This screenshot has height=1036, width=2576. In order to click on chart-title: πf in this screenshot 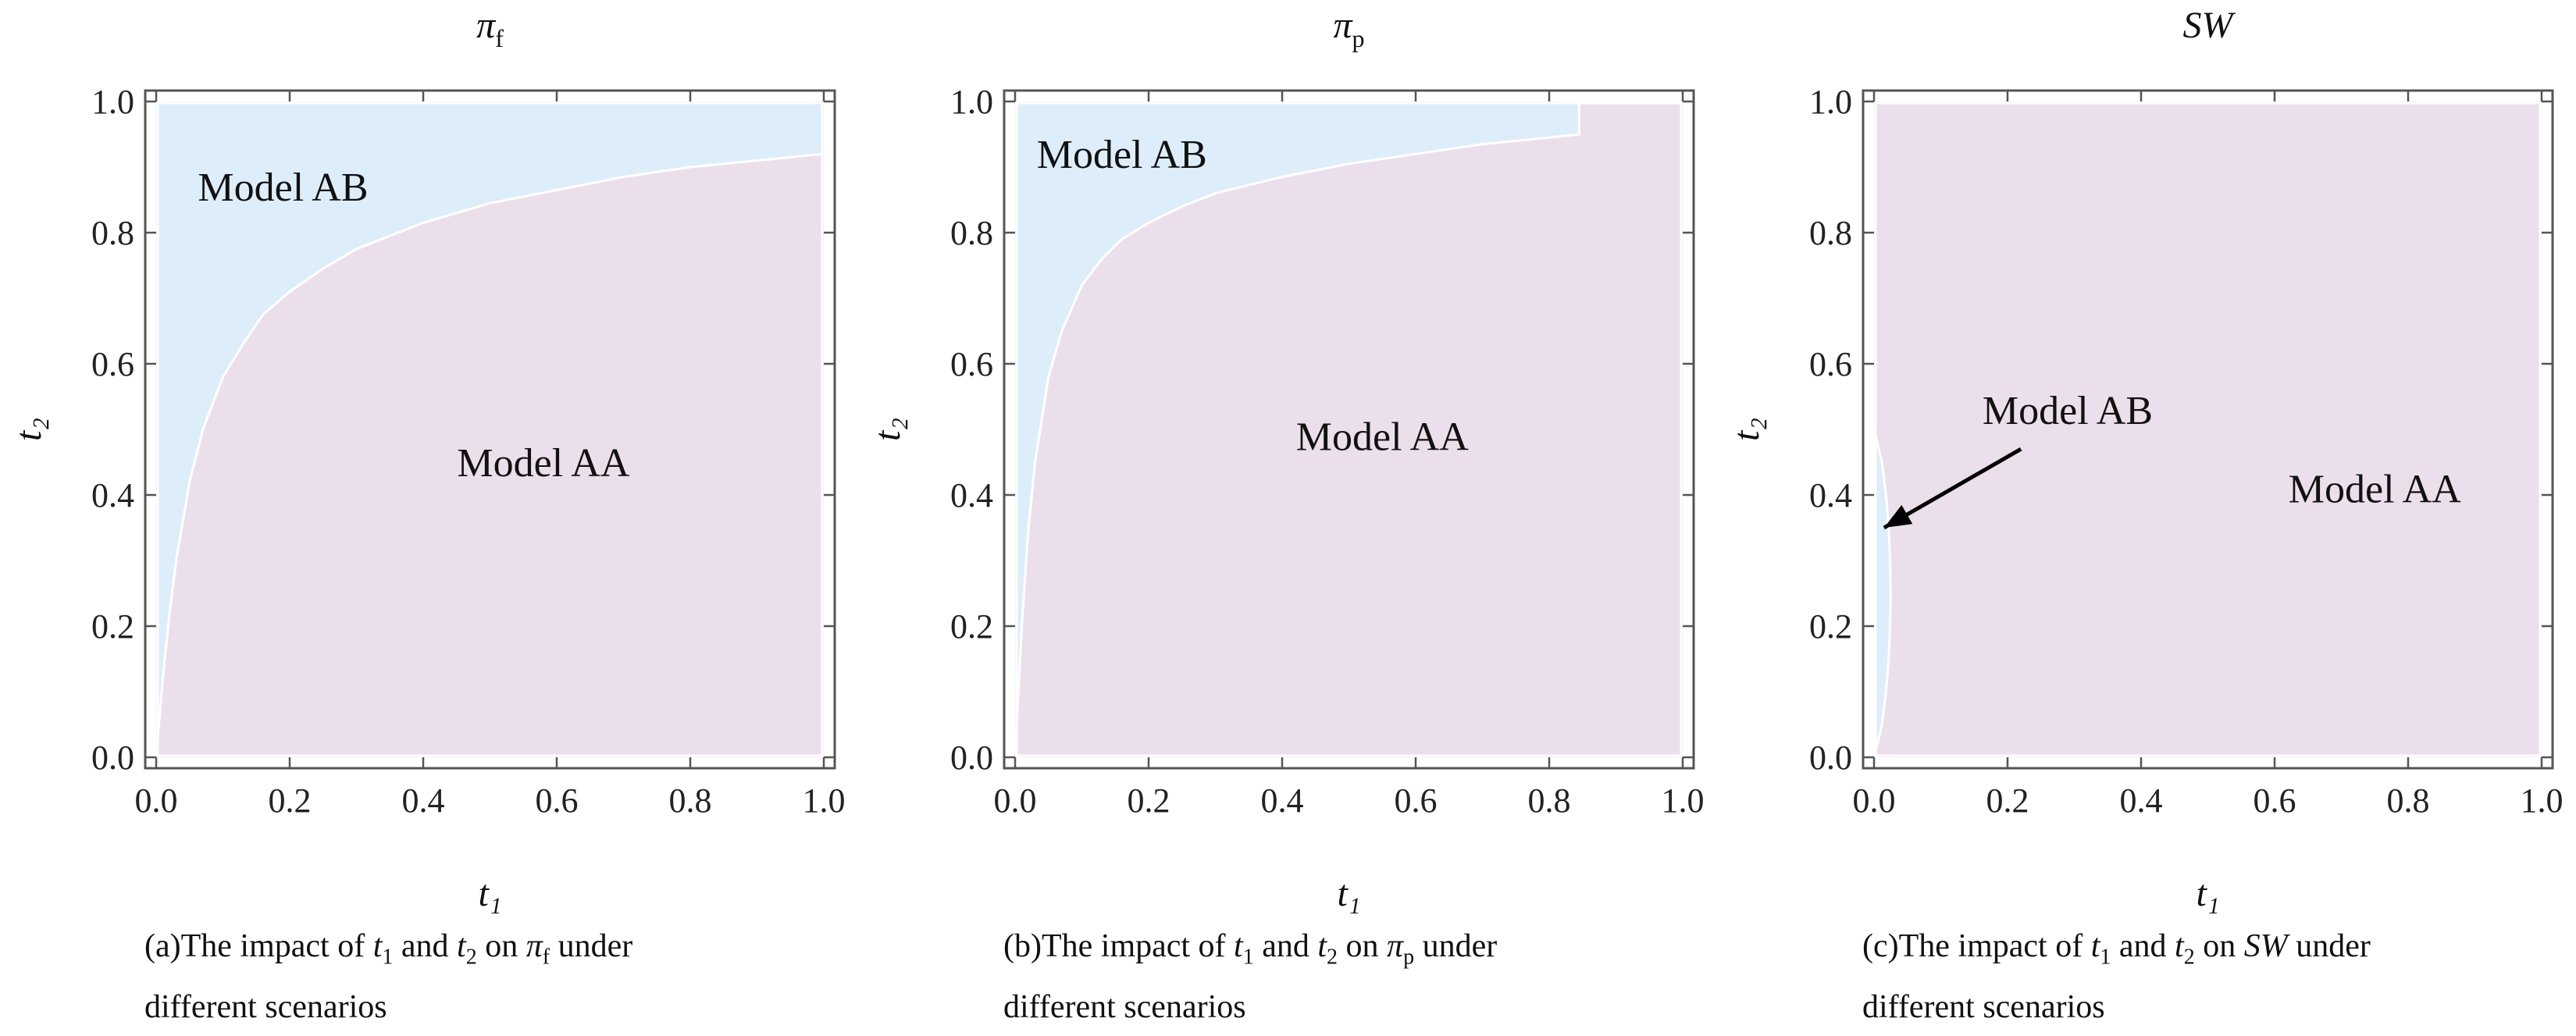, I will do `click(490, 28)`.